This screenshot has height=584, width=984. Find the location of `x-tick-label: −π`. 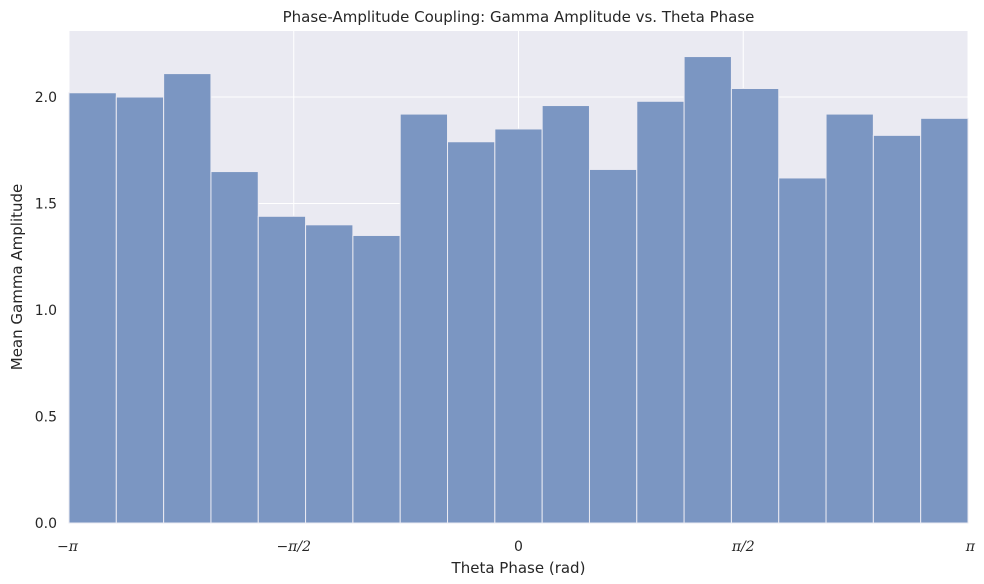

x-tick-label: −π is located at coordinates (68, 547).